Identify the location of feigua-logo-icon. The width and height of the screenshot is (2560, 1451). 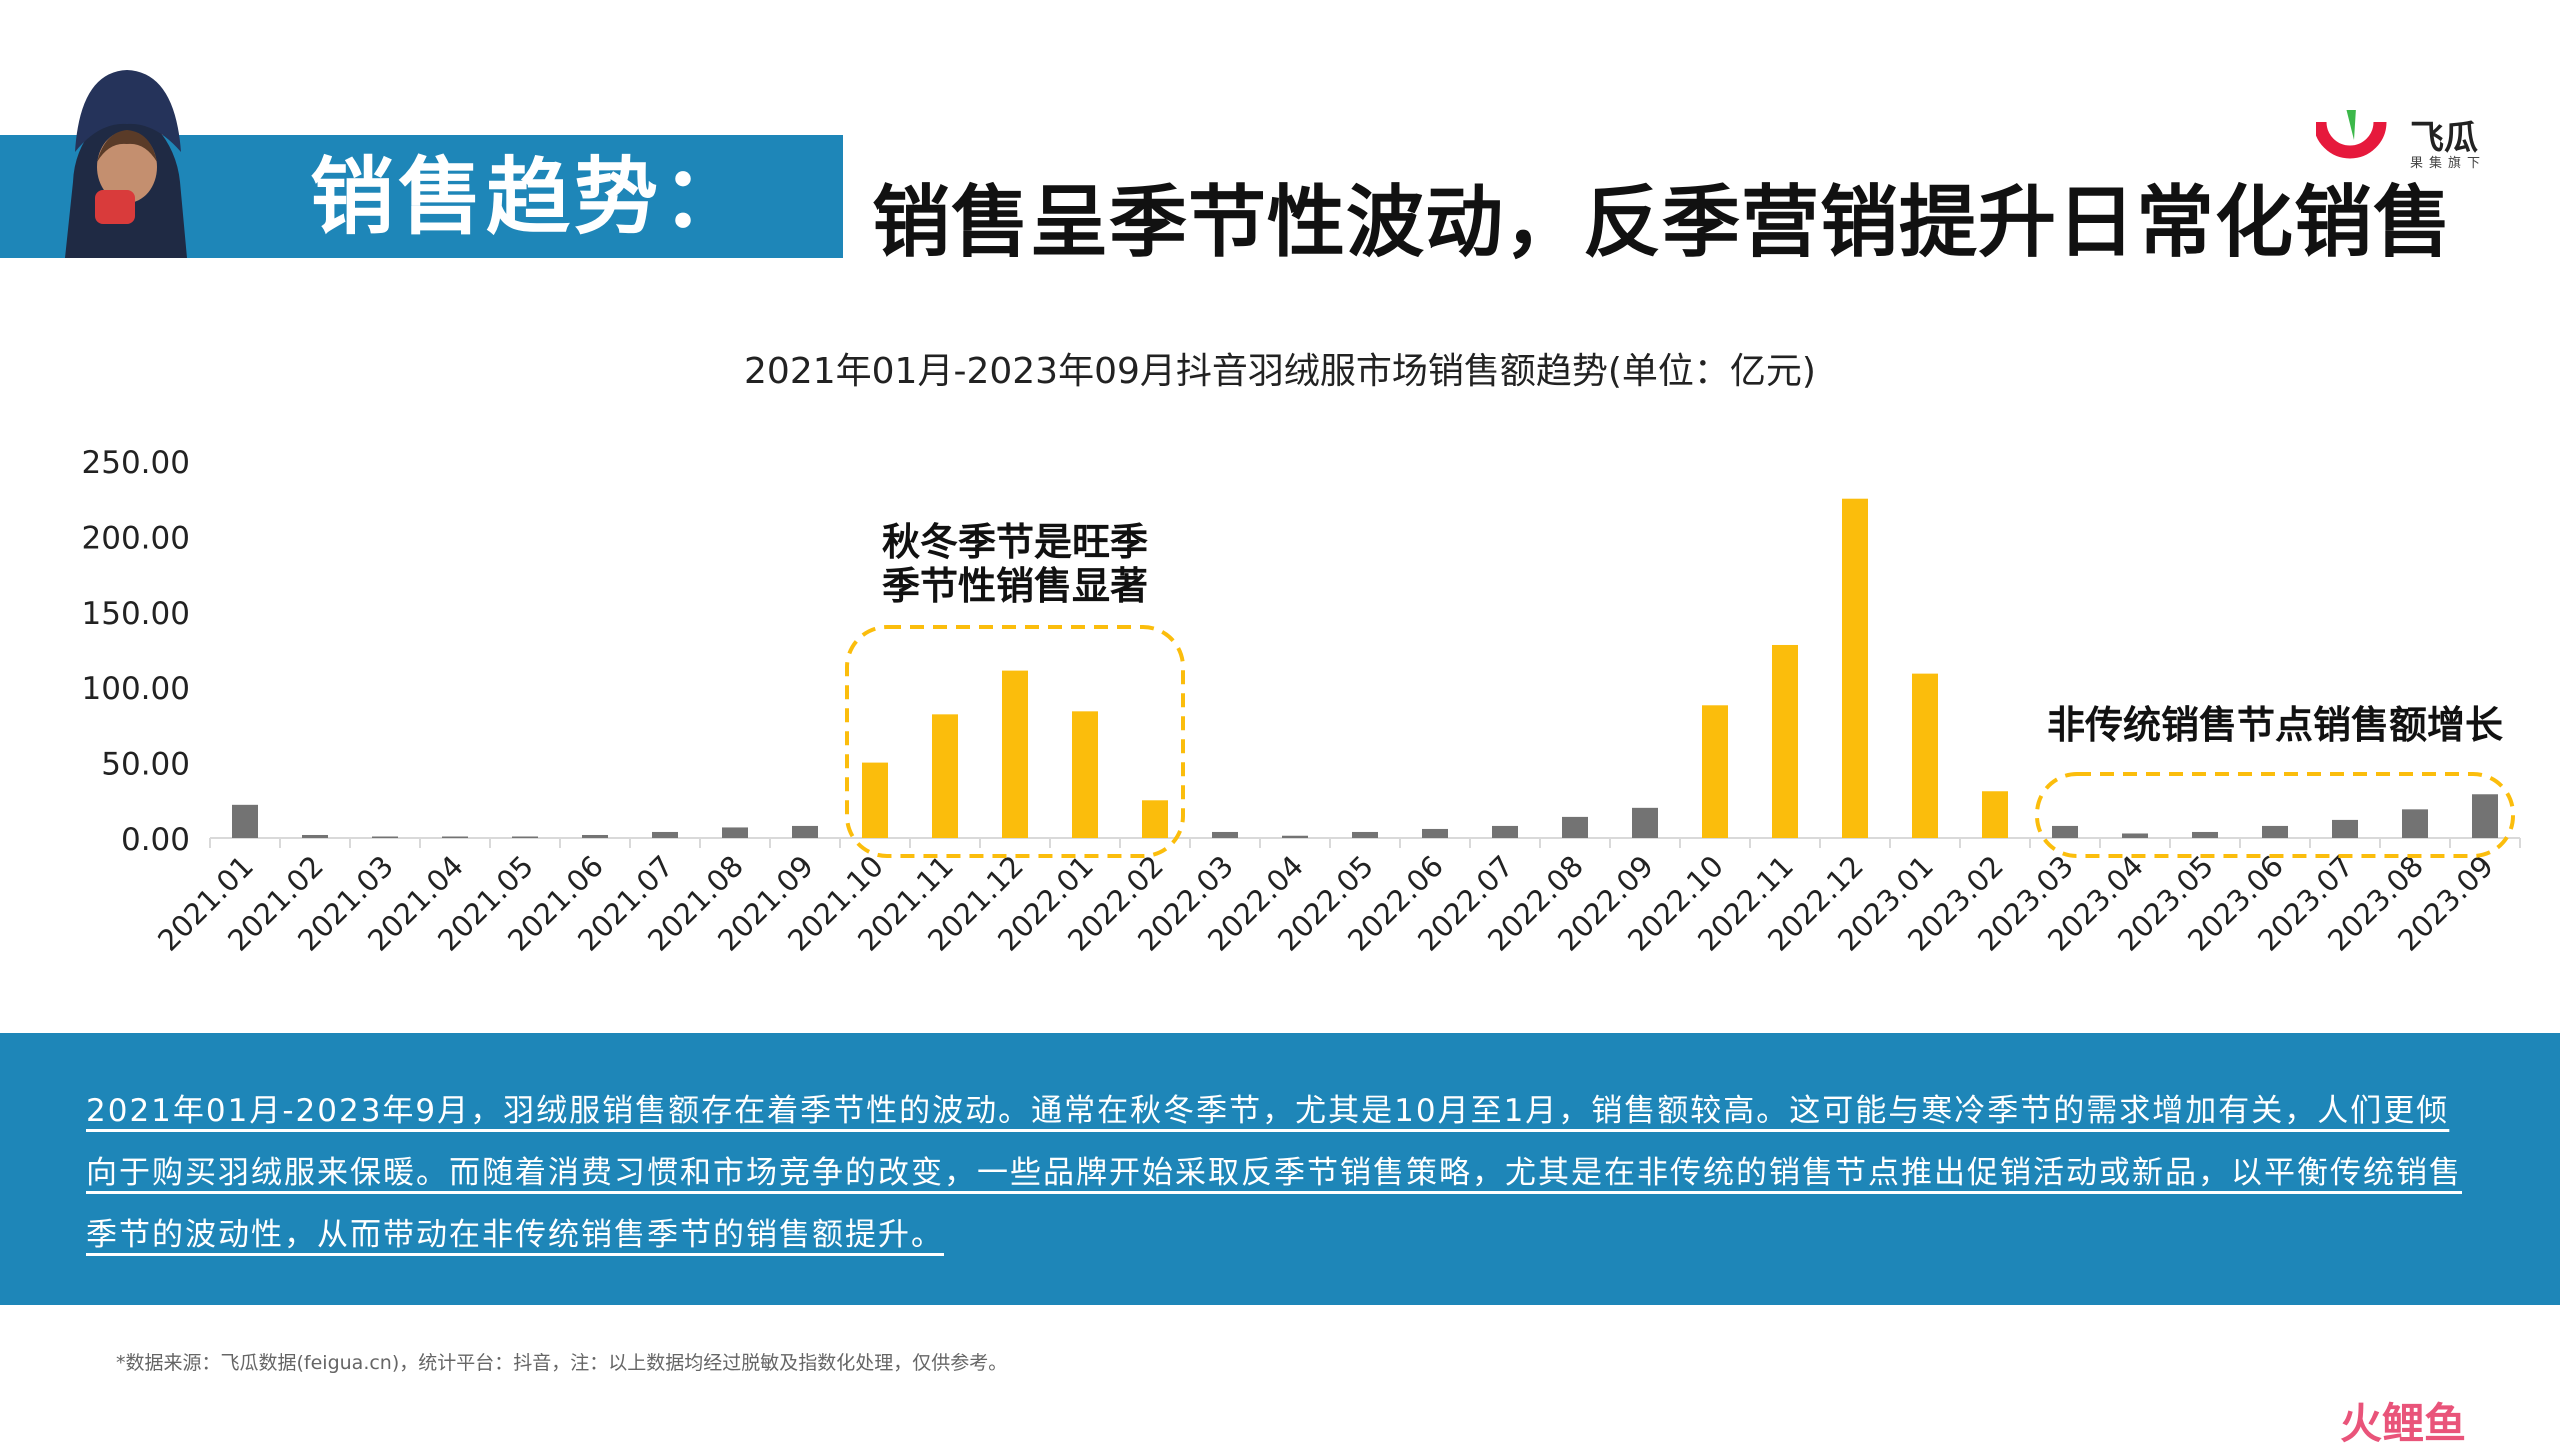
(2351, 134).